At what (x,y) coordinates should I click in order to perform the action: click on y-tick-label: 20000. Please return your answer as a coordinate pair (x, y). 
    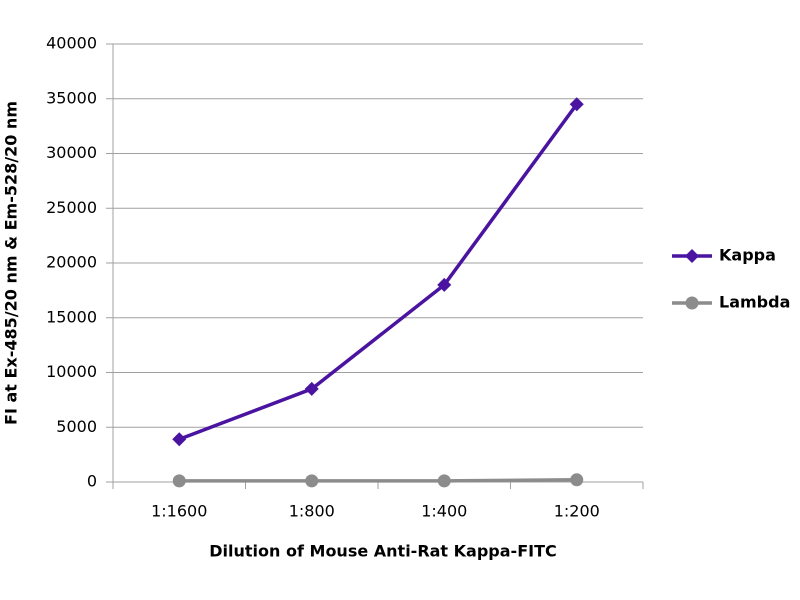
    Looking at the image, I should click on (71, 262).